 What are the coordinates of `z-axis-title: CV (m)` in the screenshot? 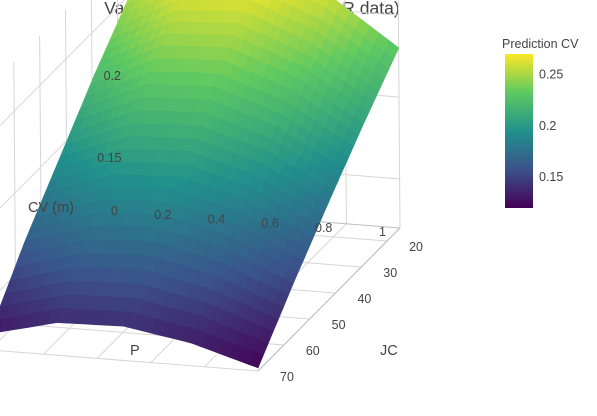 It's located at (51, 208).